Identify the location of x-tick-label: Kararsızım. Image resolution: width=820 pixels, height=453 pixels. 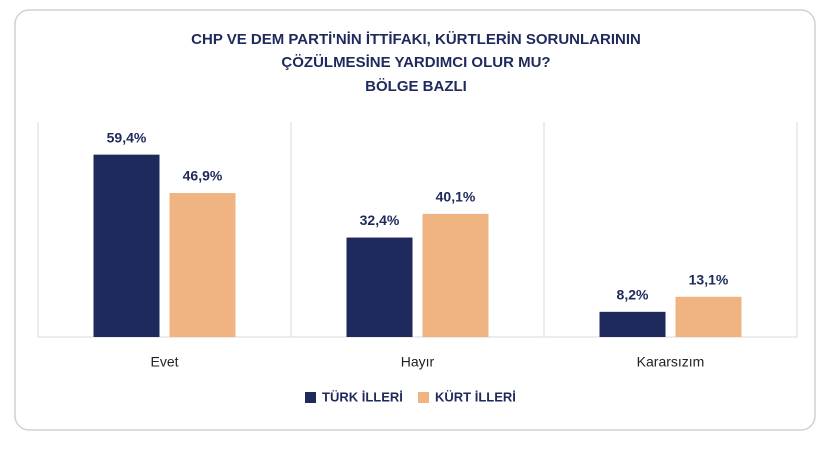
(671, 362).